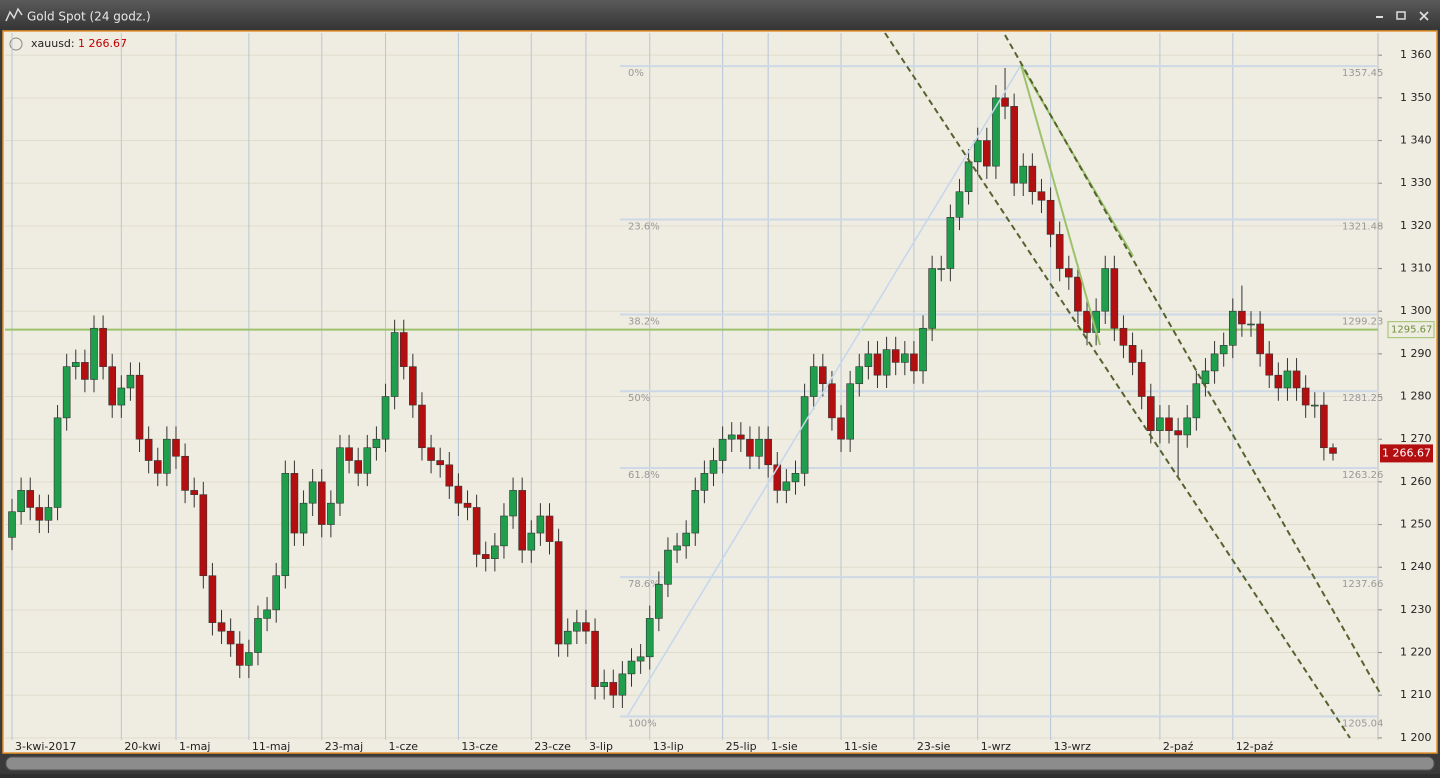 This screenshot has height=778, width=1440. I want to click on fib-value: 1357.45, so click(1362, 73).